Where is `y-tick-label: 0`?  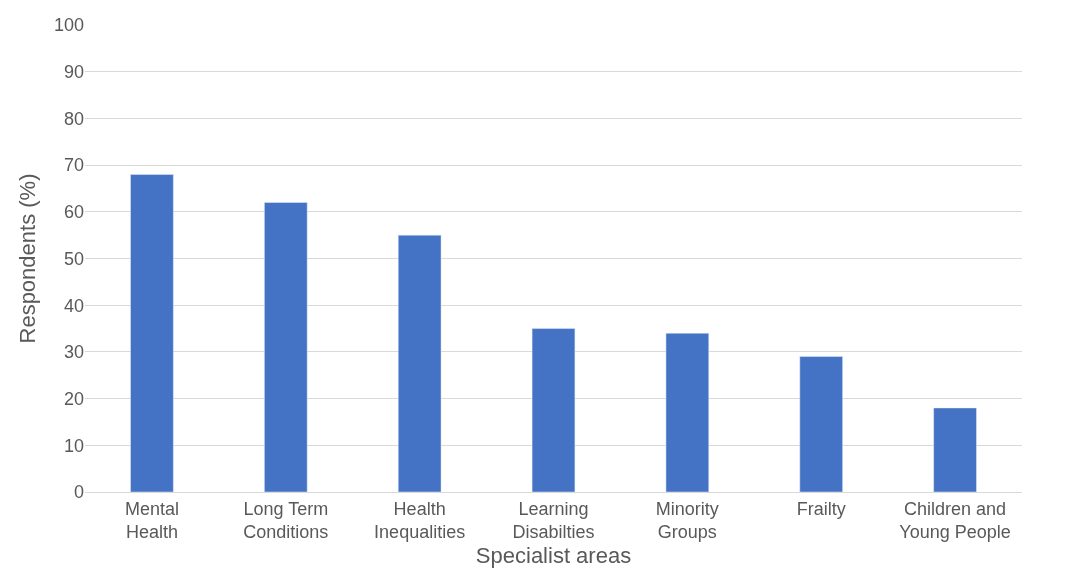 y-tick-label: 0 is located at coordinates (78, 492).